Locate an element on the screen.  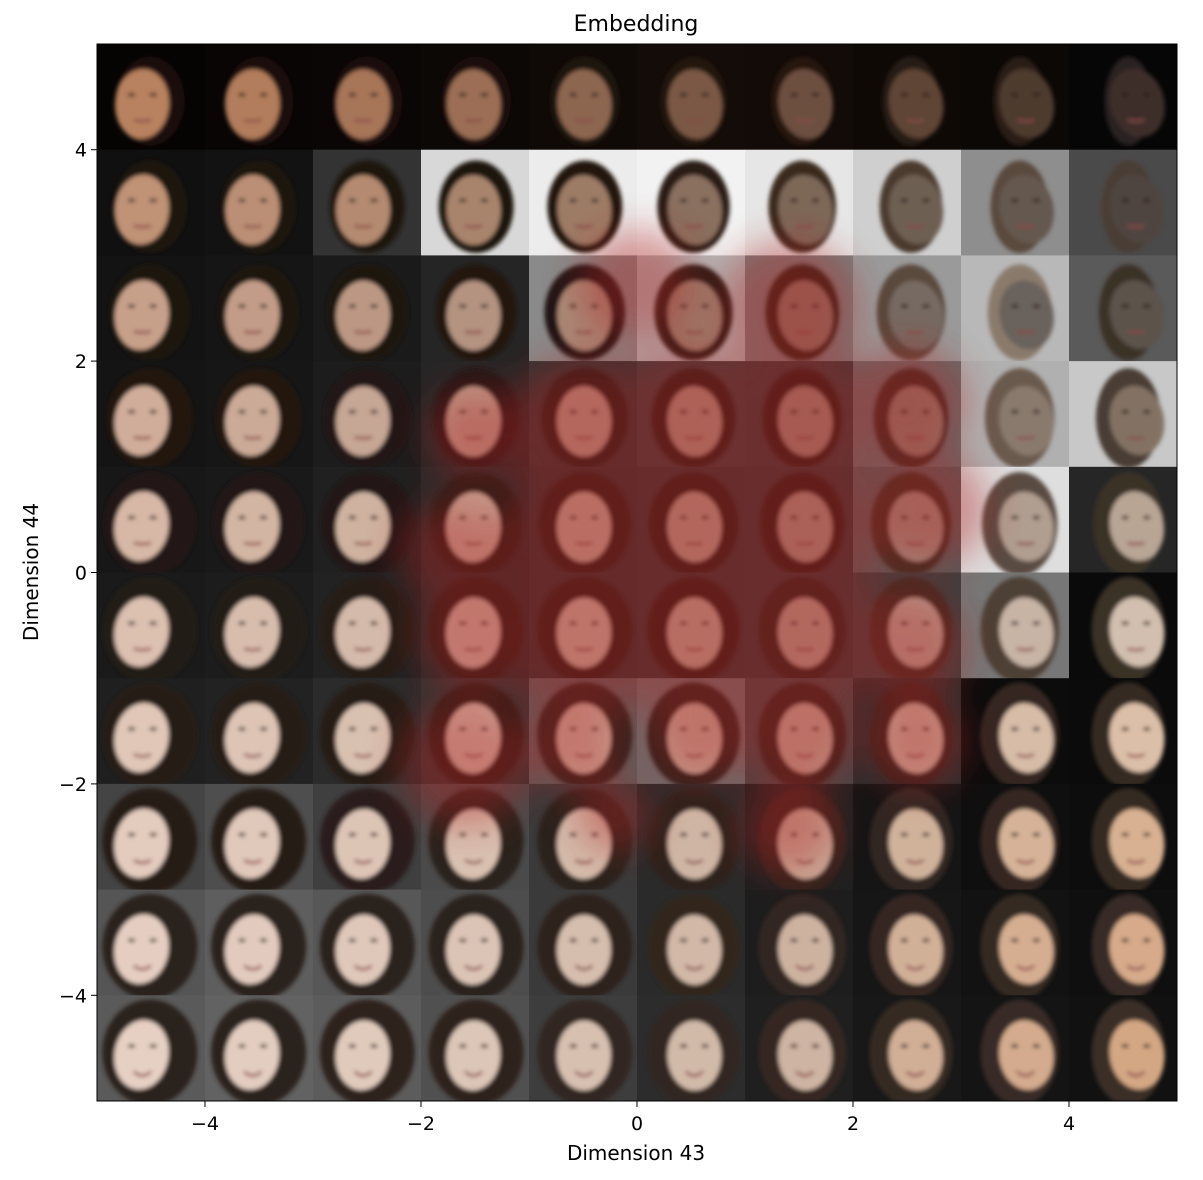
x-tick-label: 0 is located at coordinates (637, 1124).